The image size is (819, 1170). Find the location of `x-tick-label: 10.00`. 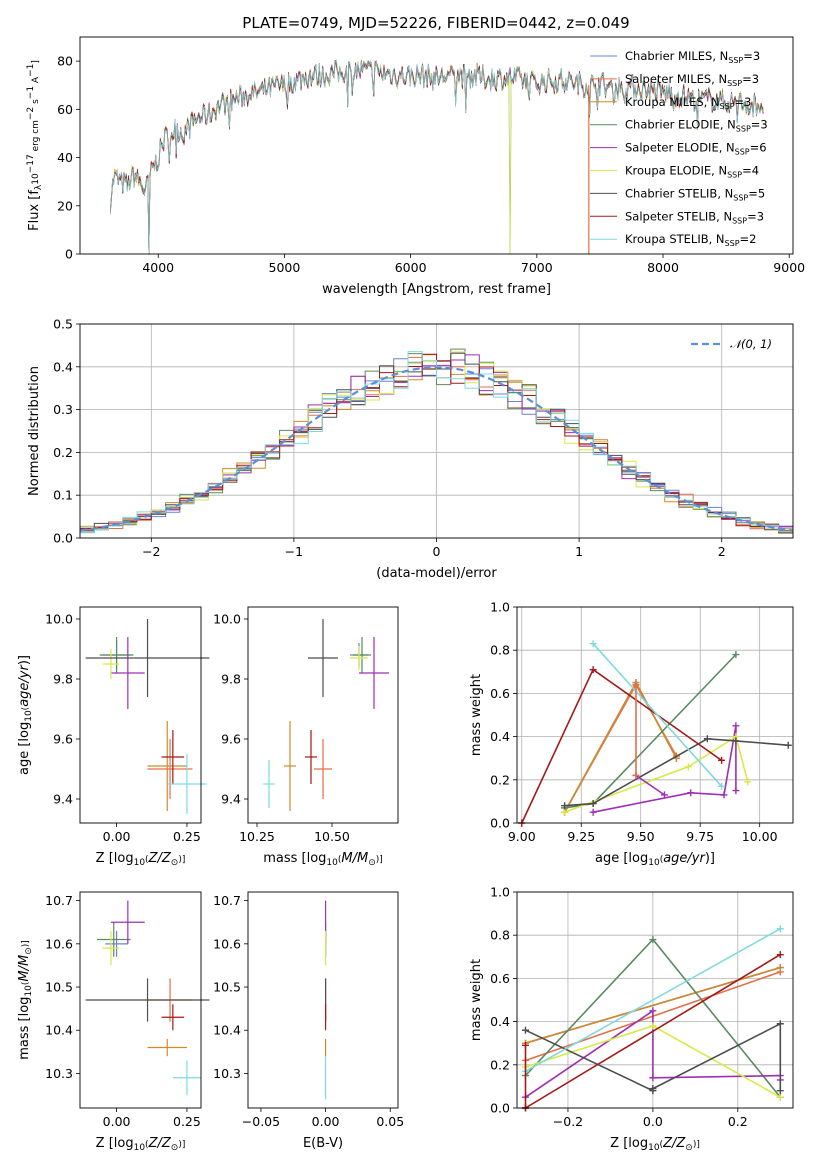

x-tick-label: 10.00 is located at coordinates (760, 836).